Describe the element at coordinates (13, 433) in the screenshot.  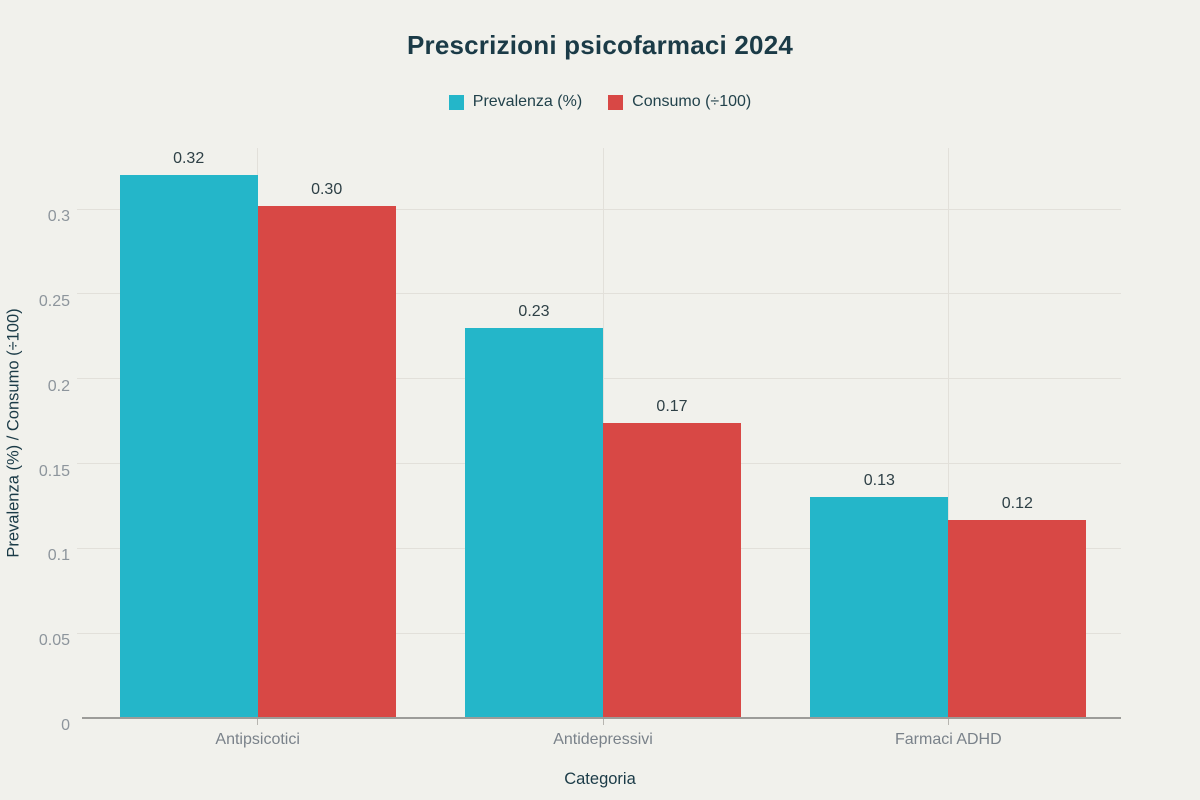
I see `y-axis-title: Prevalenza (%) / Consumo (÷100)` at that location.